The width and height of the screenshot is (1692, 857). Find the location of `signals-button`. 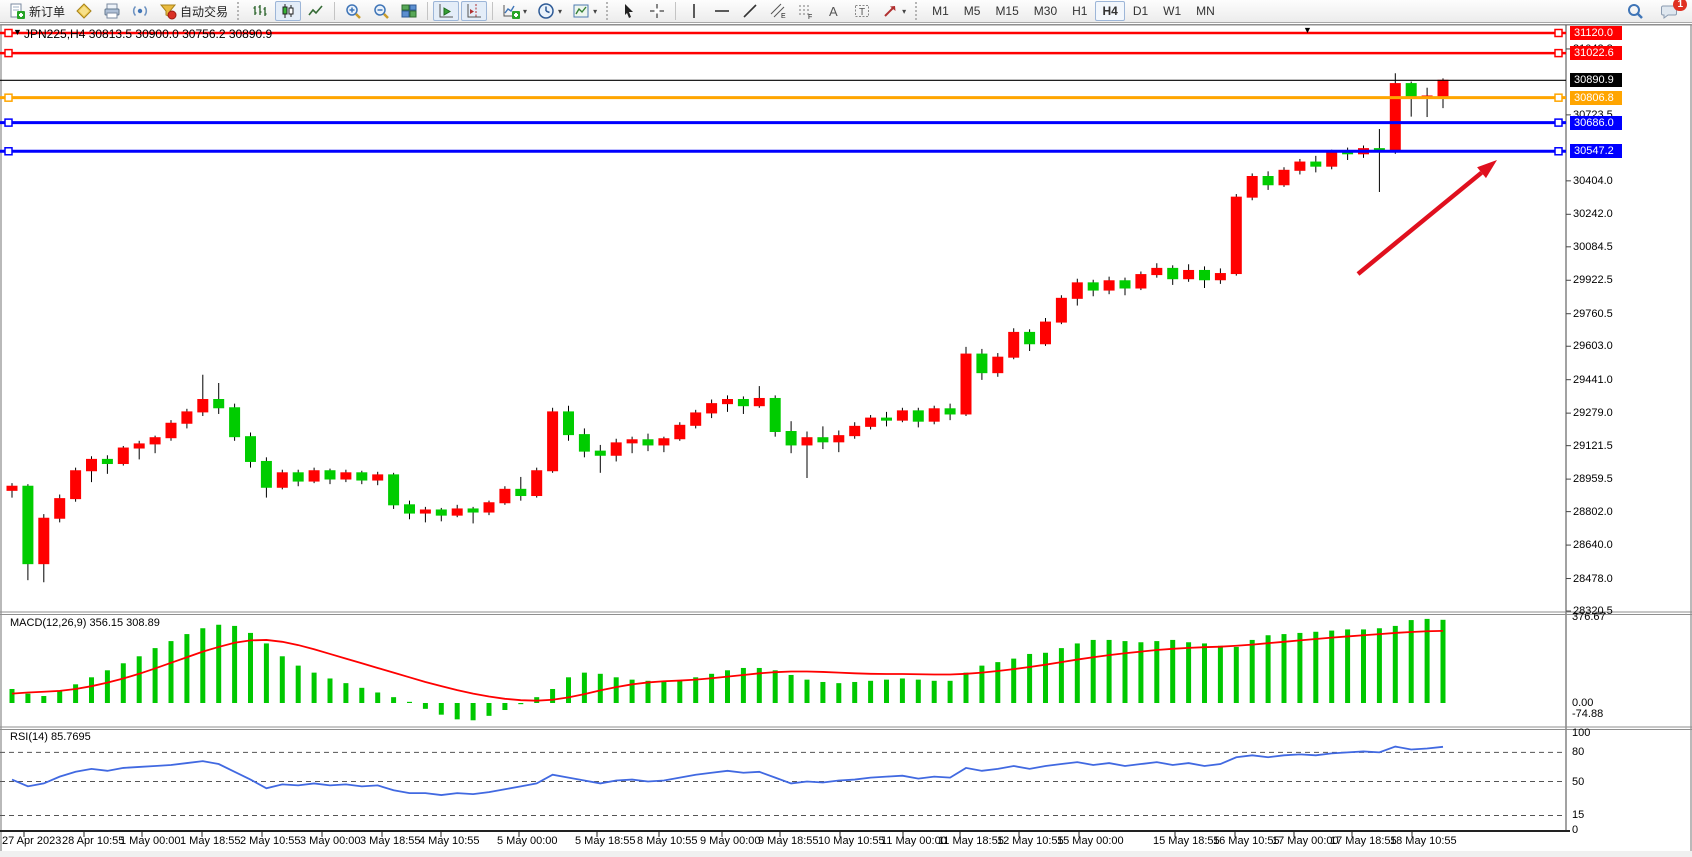

signals-button is located at coordinates (140, 11).